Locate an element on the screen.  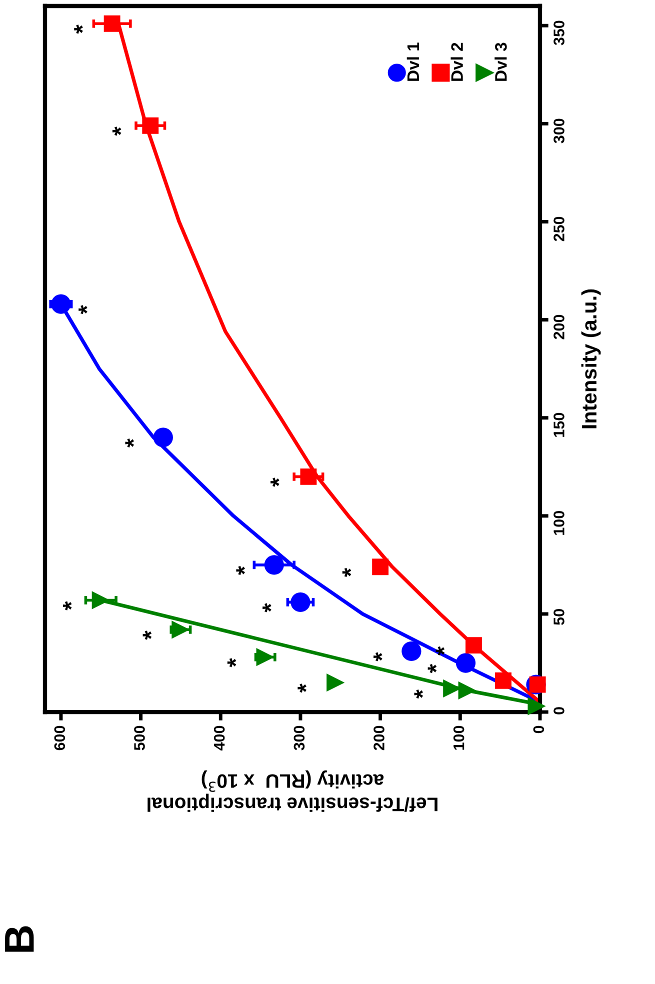
x-tick-label: 100 is located at coordinates (458, 738).